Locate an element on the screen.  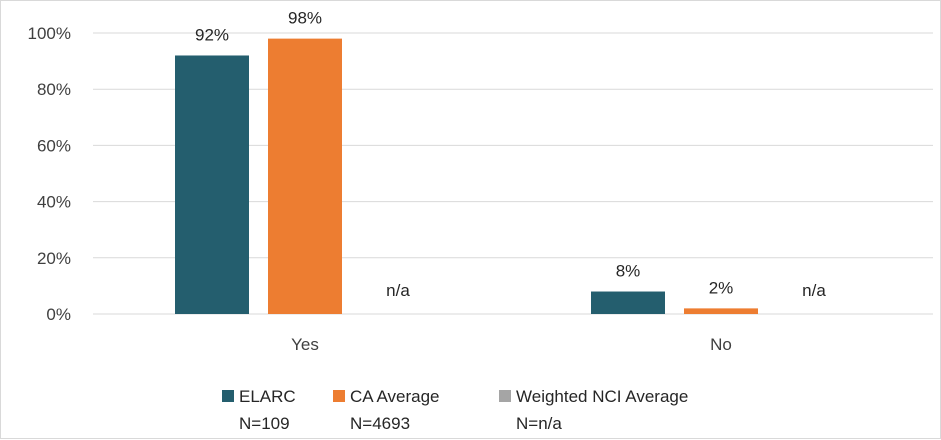
y-tick-label: 40% is located at coordinates (54, 202).